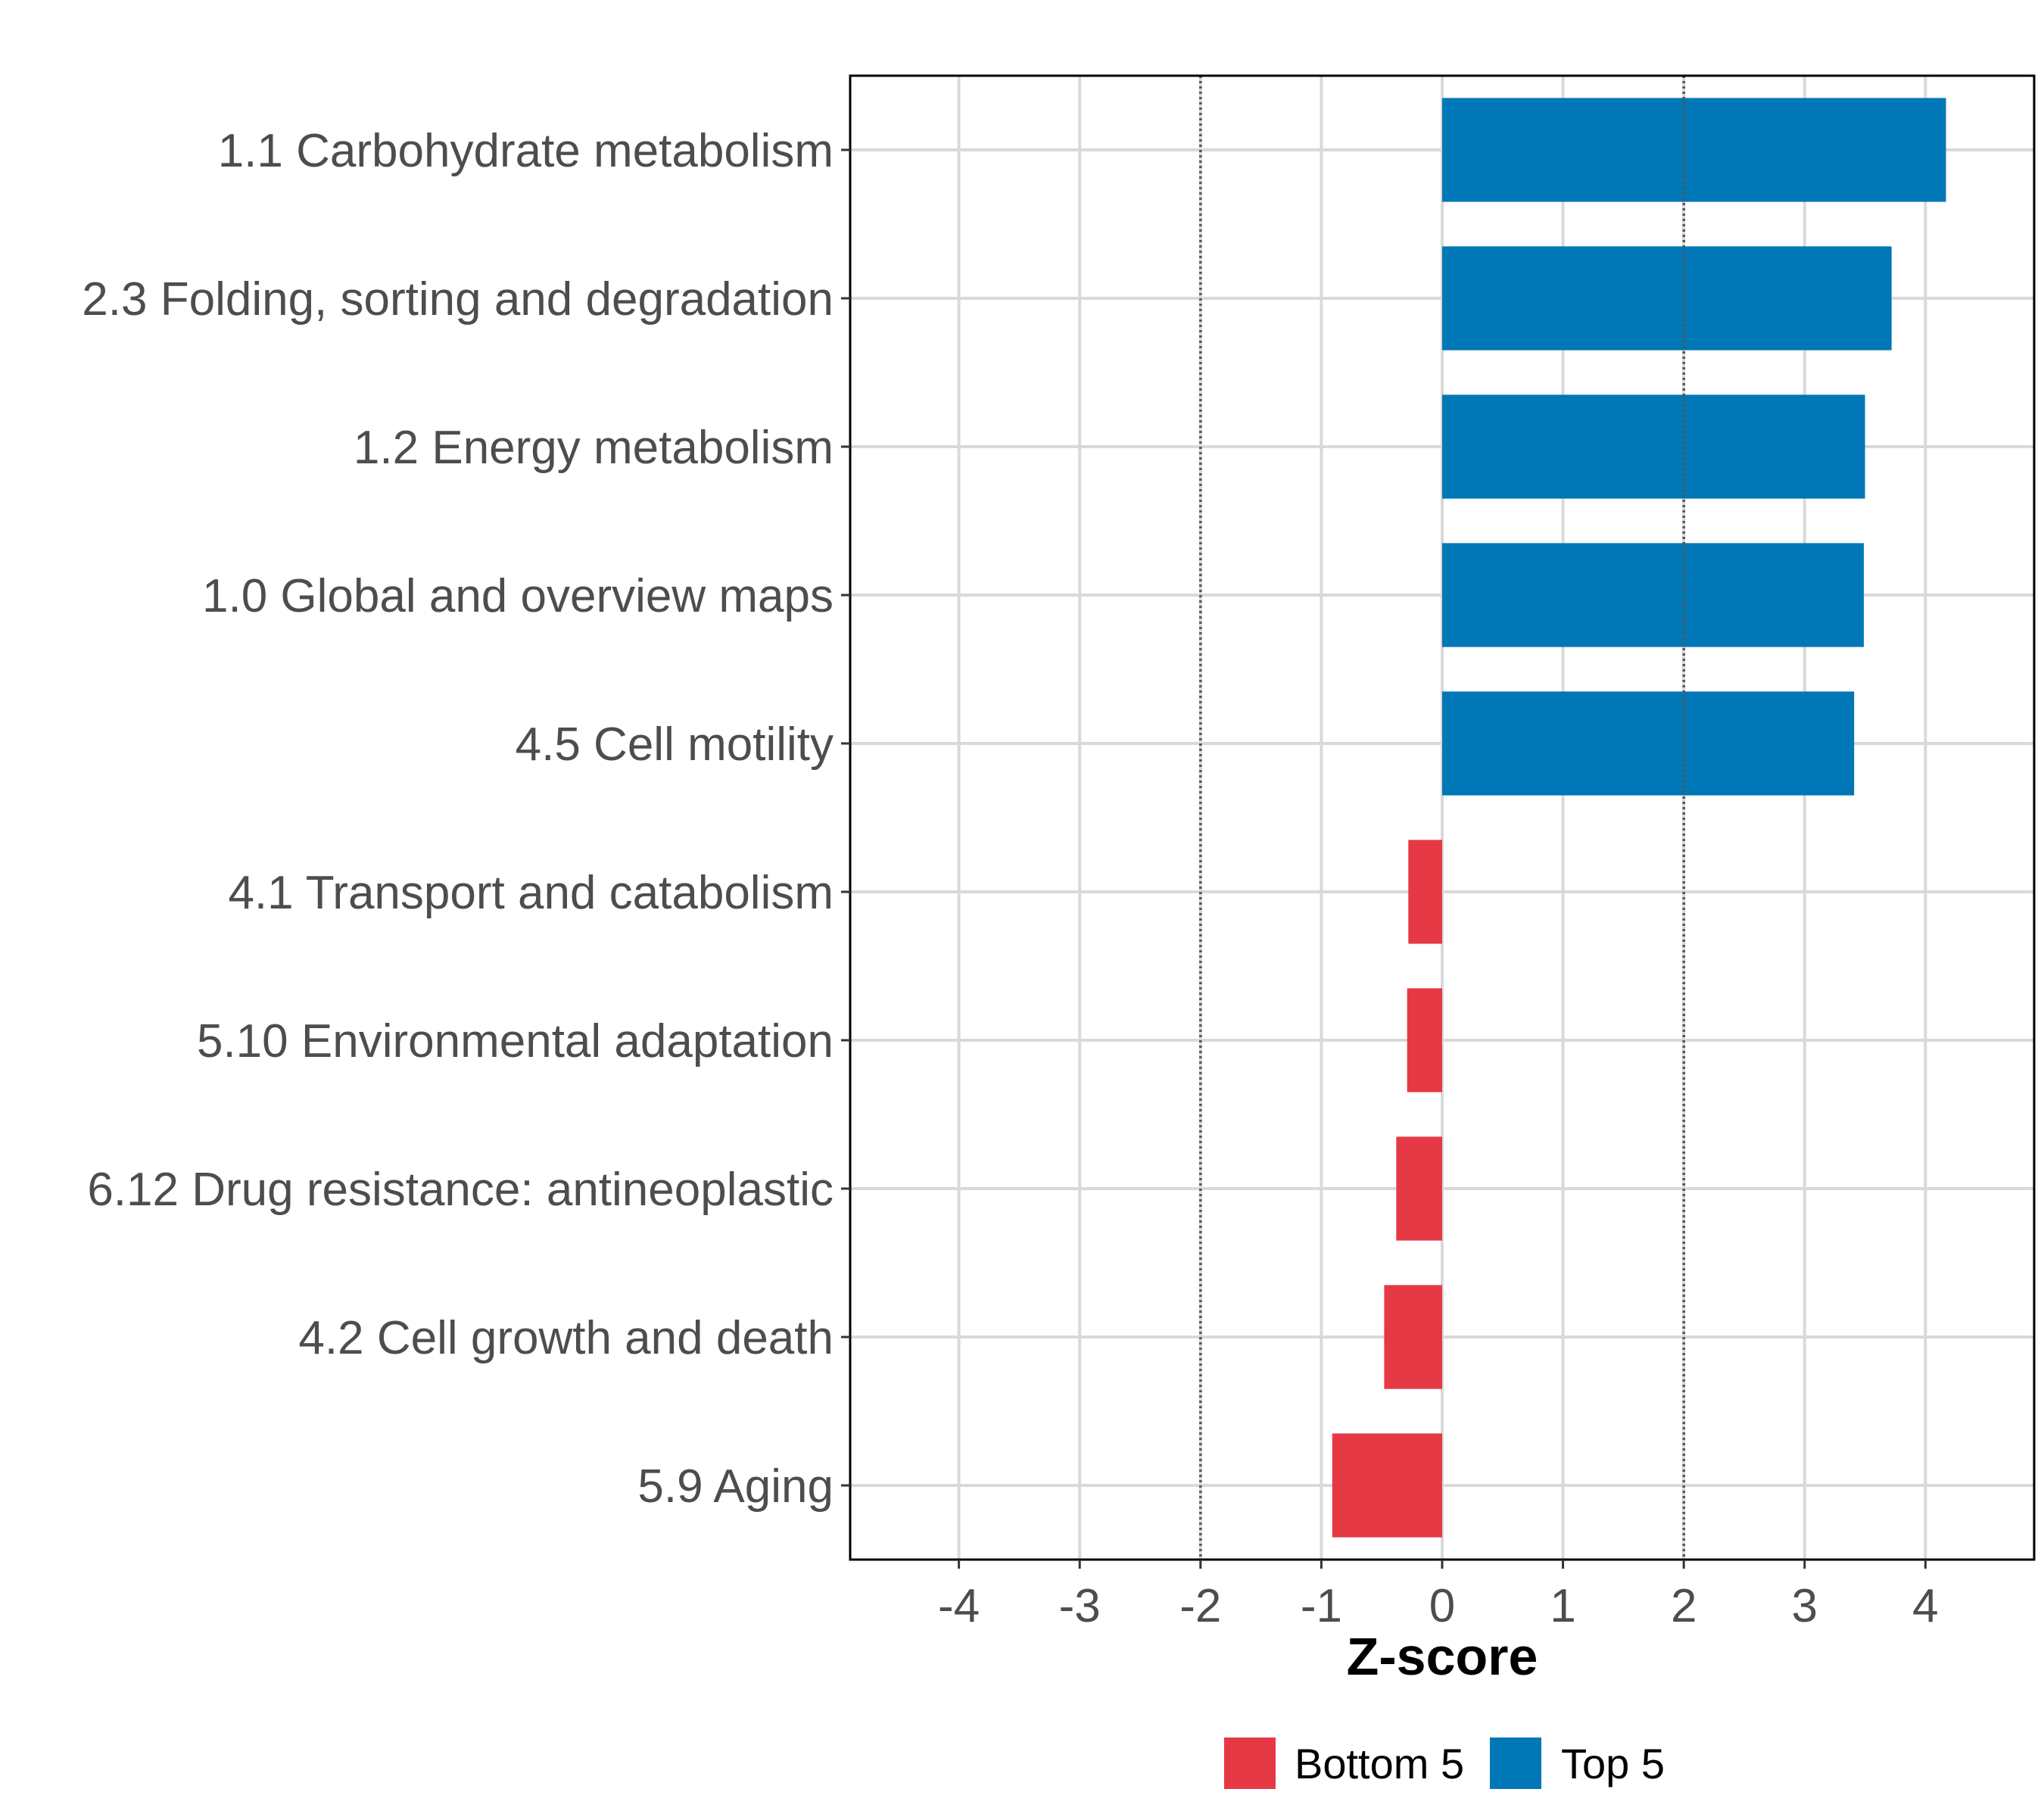  I want to click on x-tick-label: -1, so click(1321, 1606).